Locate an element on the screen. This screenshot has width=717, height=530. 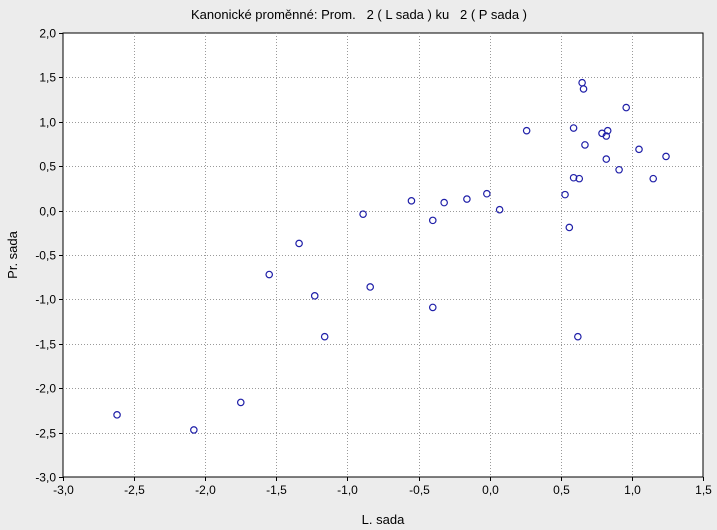
y-axis-label: Pr. sada is located at coordinates (12, 254).